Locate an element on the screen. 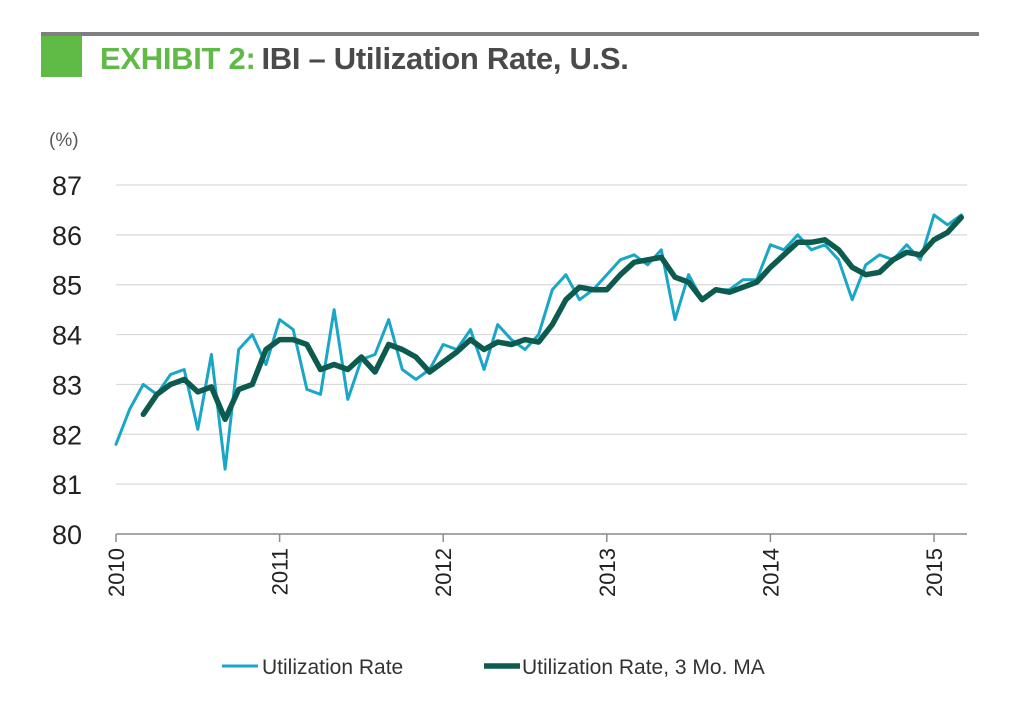  x-tick-label: 2010 is located at coordinates (116, 572).